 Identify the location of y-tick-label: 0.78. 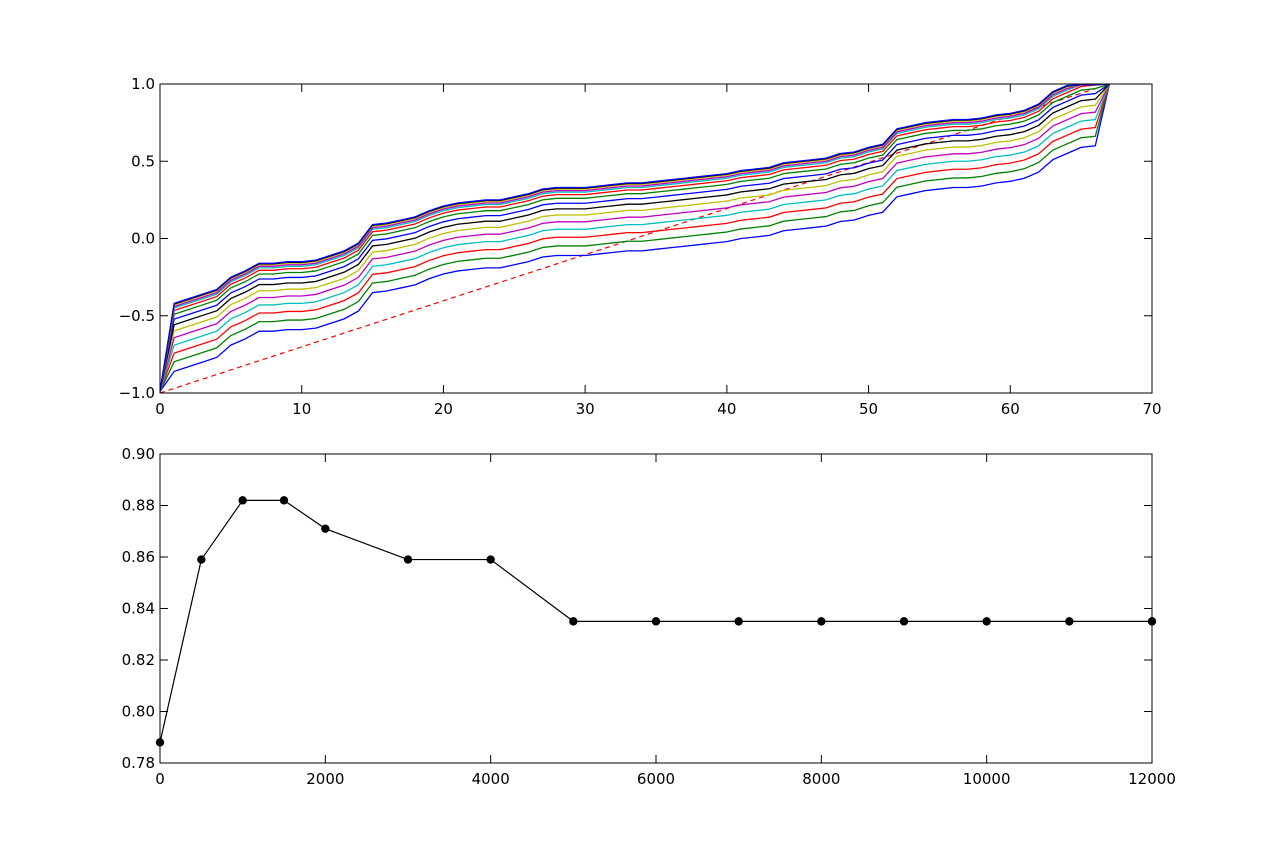
(138, 763).